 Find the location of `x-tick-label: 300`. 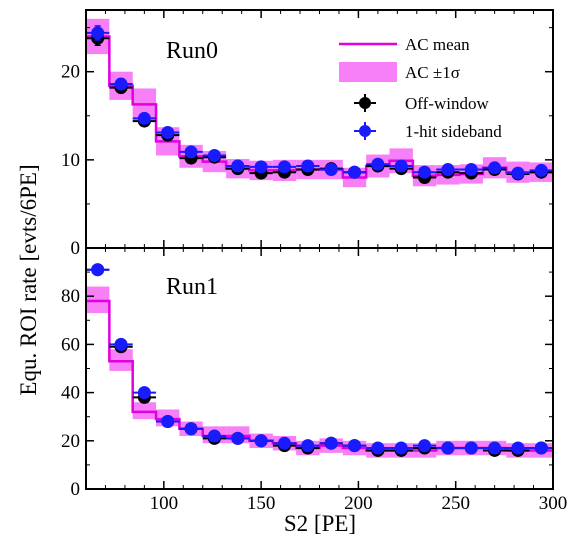

x-tick-label: 300 is located at coordinates (553, 503).